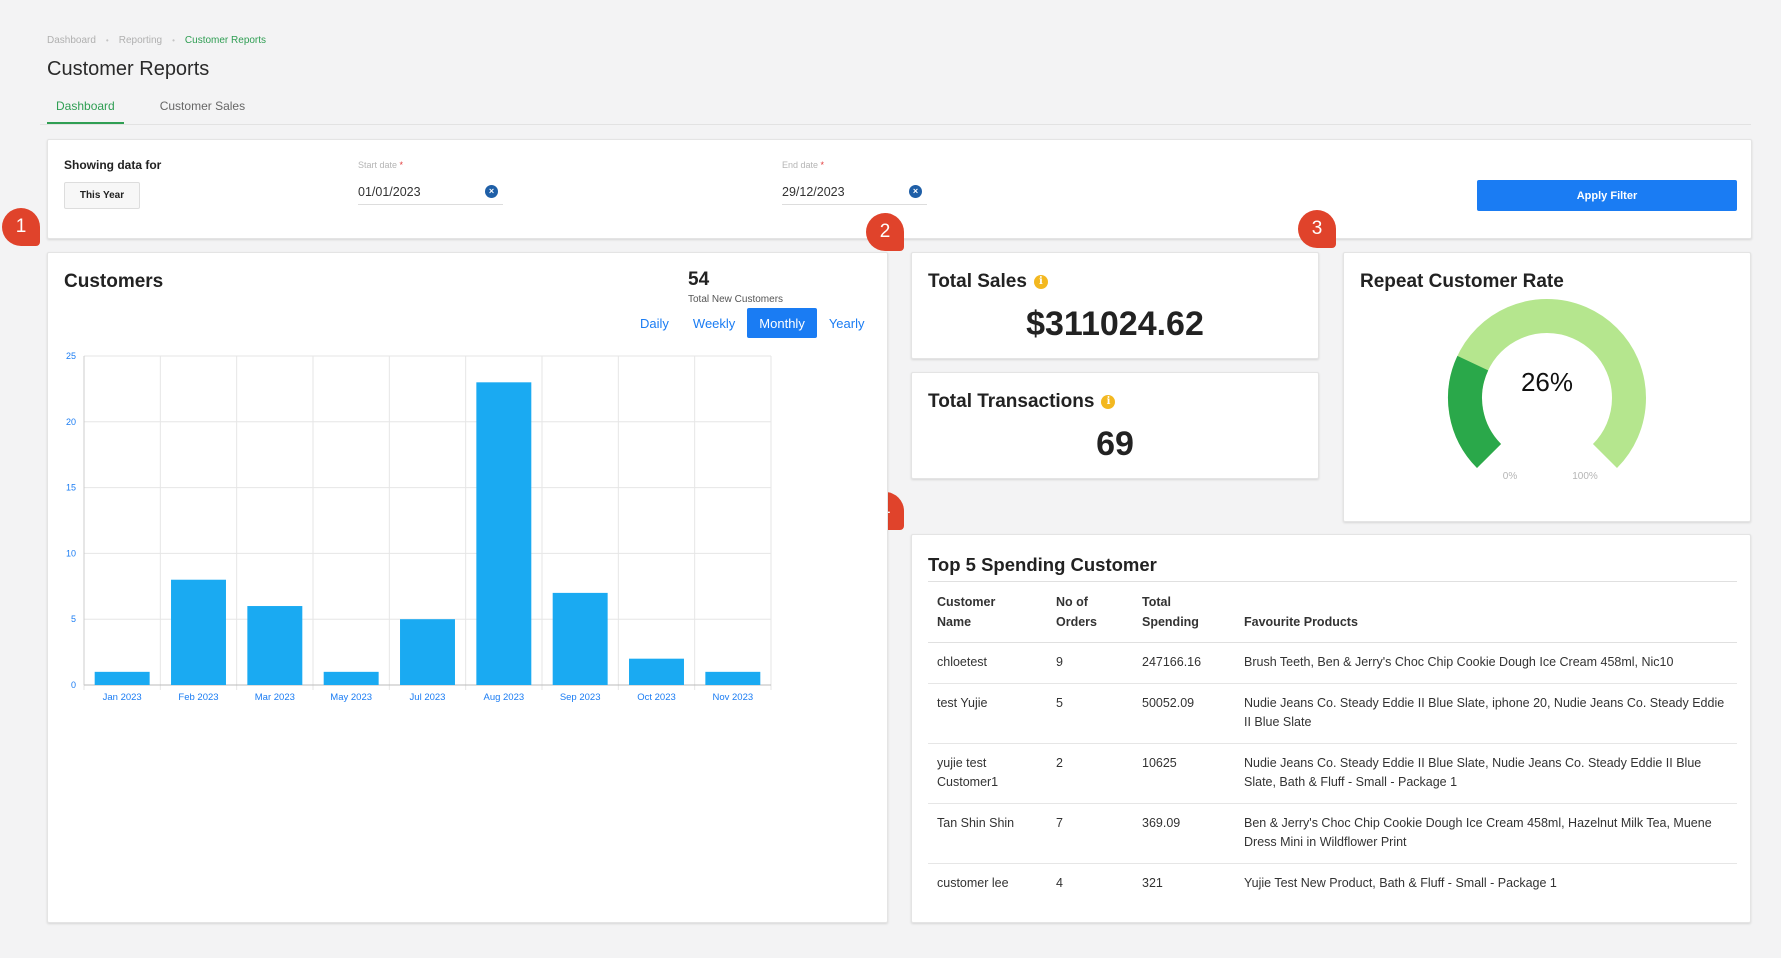 Image resolution: width=1781 pixels, height=958 pixels. Describe the element at coordinates (21, 227) in the screenshot. I see `annotation-marker-1: 1` at that location.